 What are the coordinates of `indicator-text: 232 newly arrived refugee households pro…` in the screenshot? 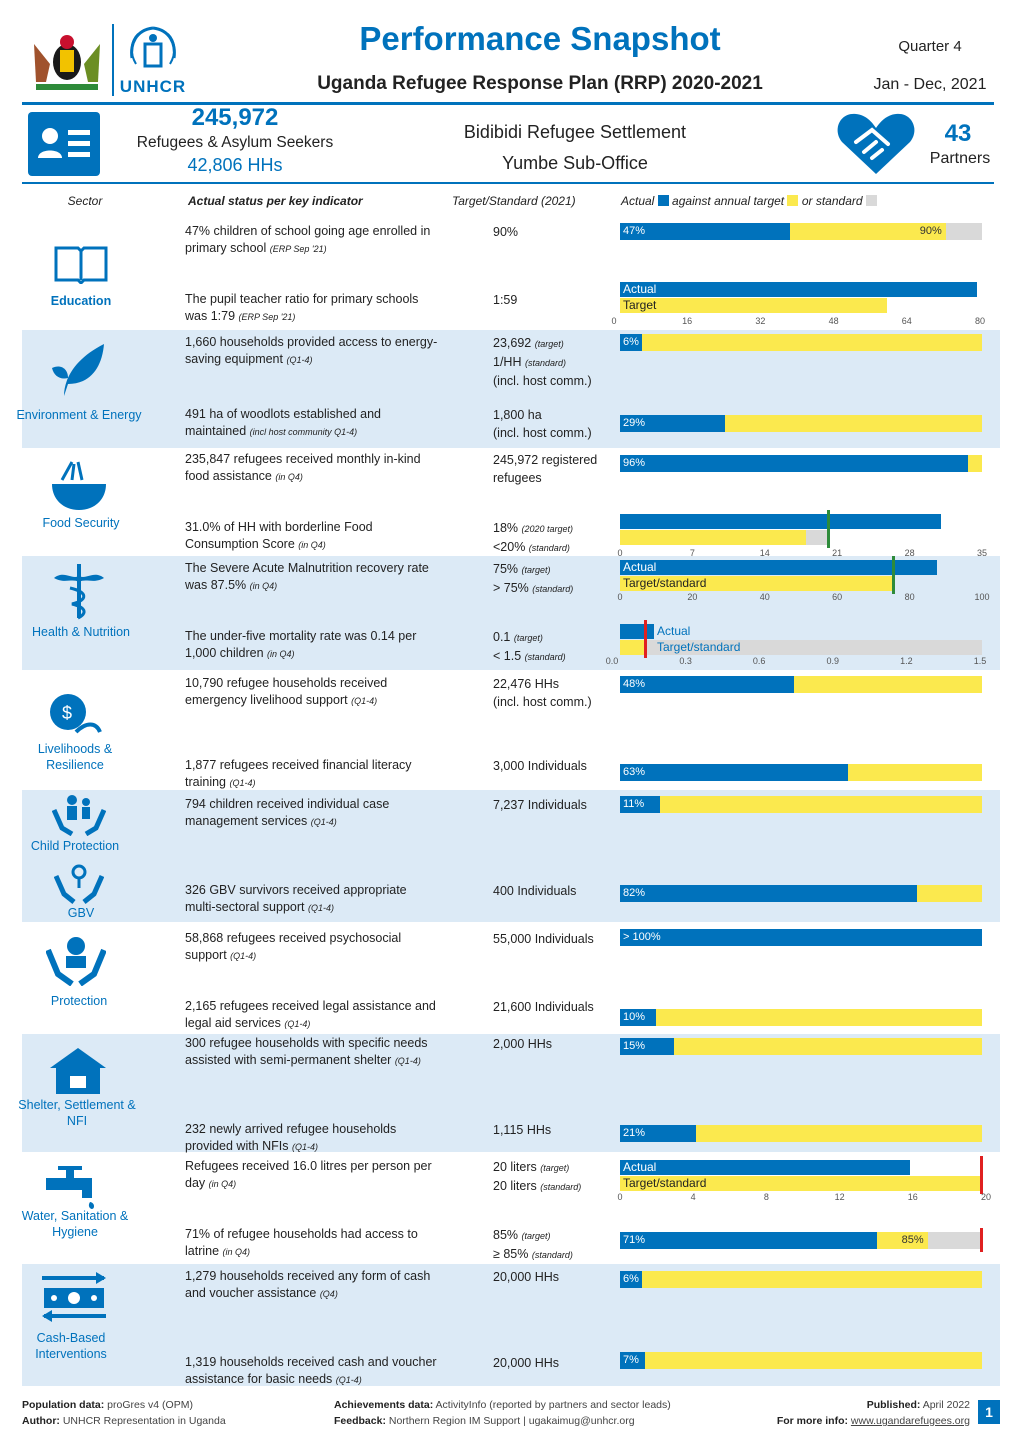 It's located at (312, 1138).